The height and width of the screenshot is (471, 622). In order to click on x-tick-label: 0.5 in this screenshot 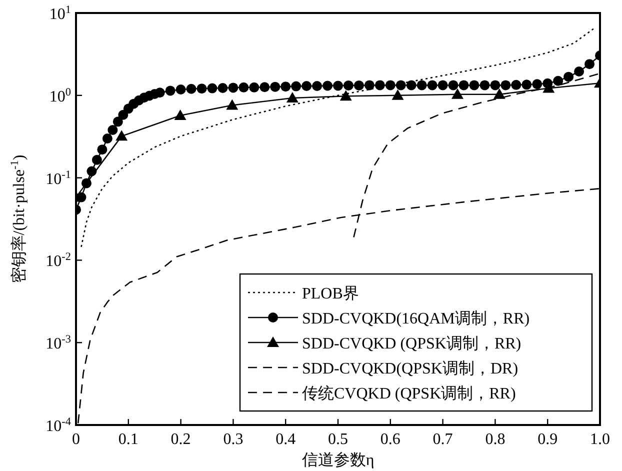, I will do `click(338, 439)`.